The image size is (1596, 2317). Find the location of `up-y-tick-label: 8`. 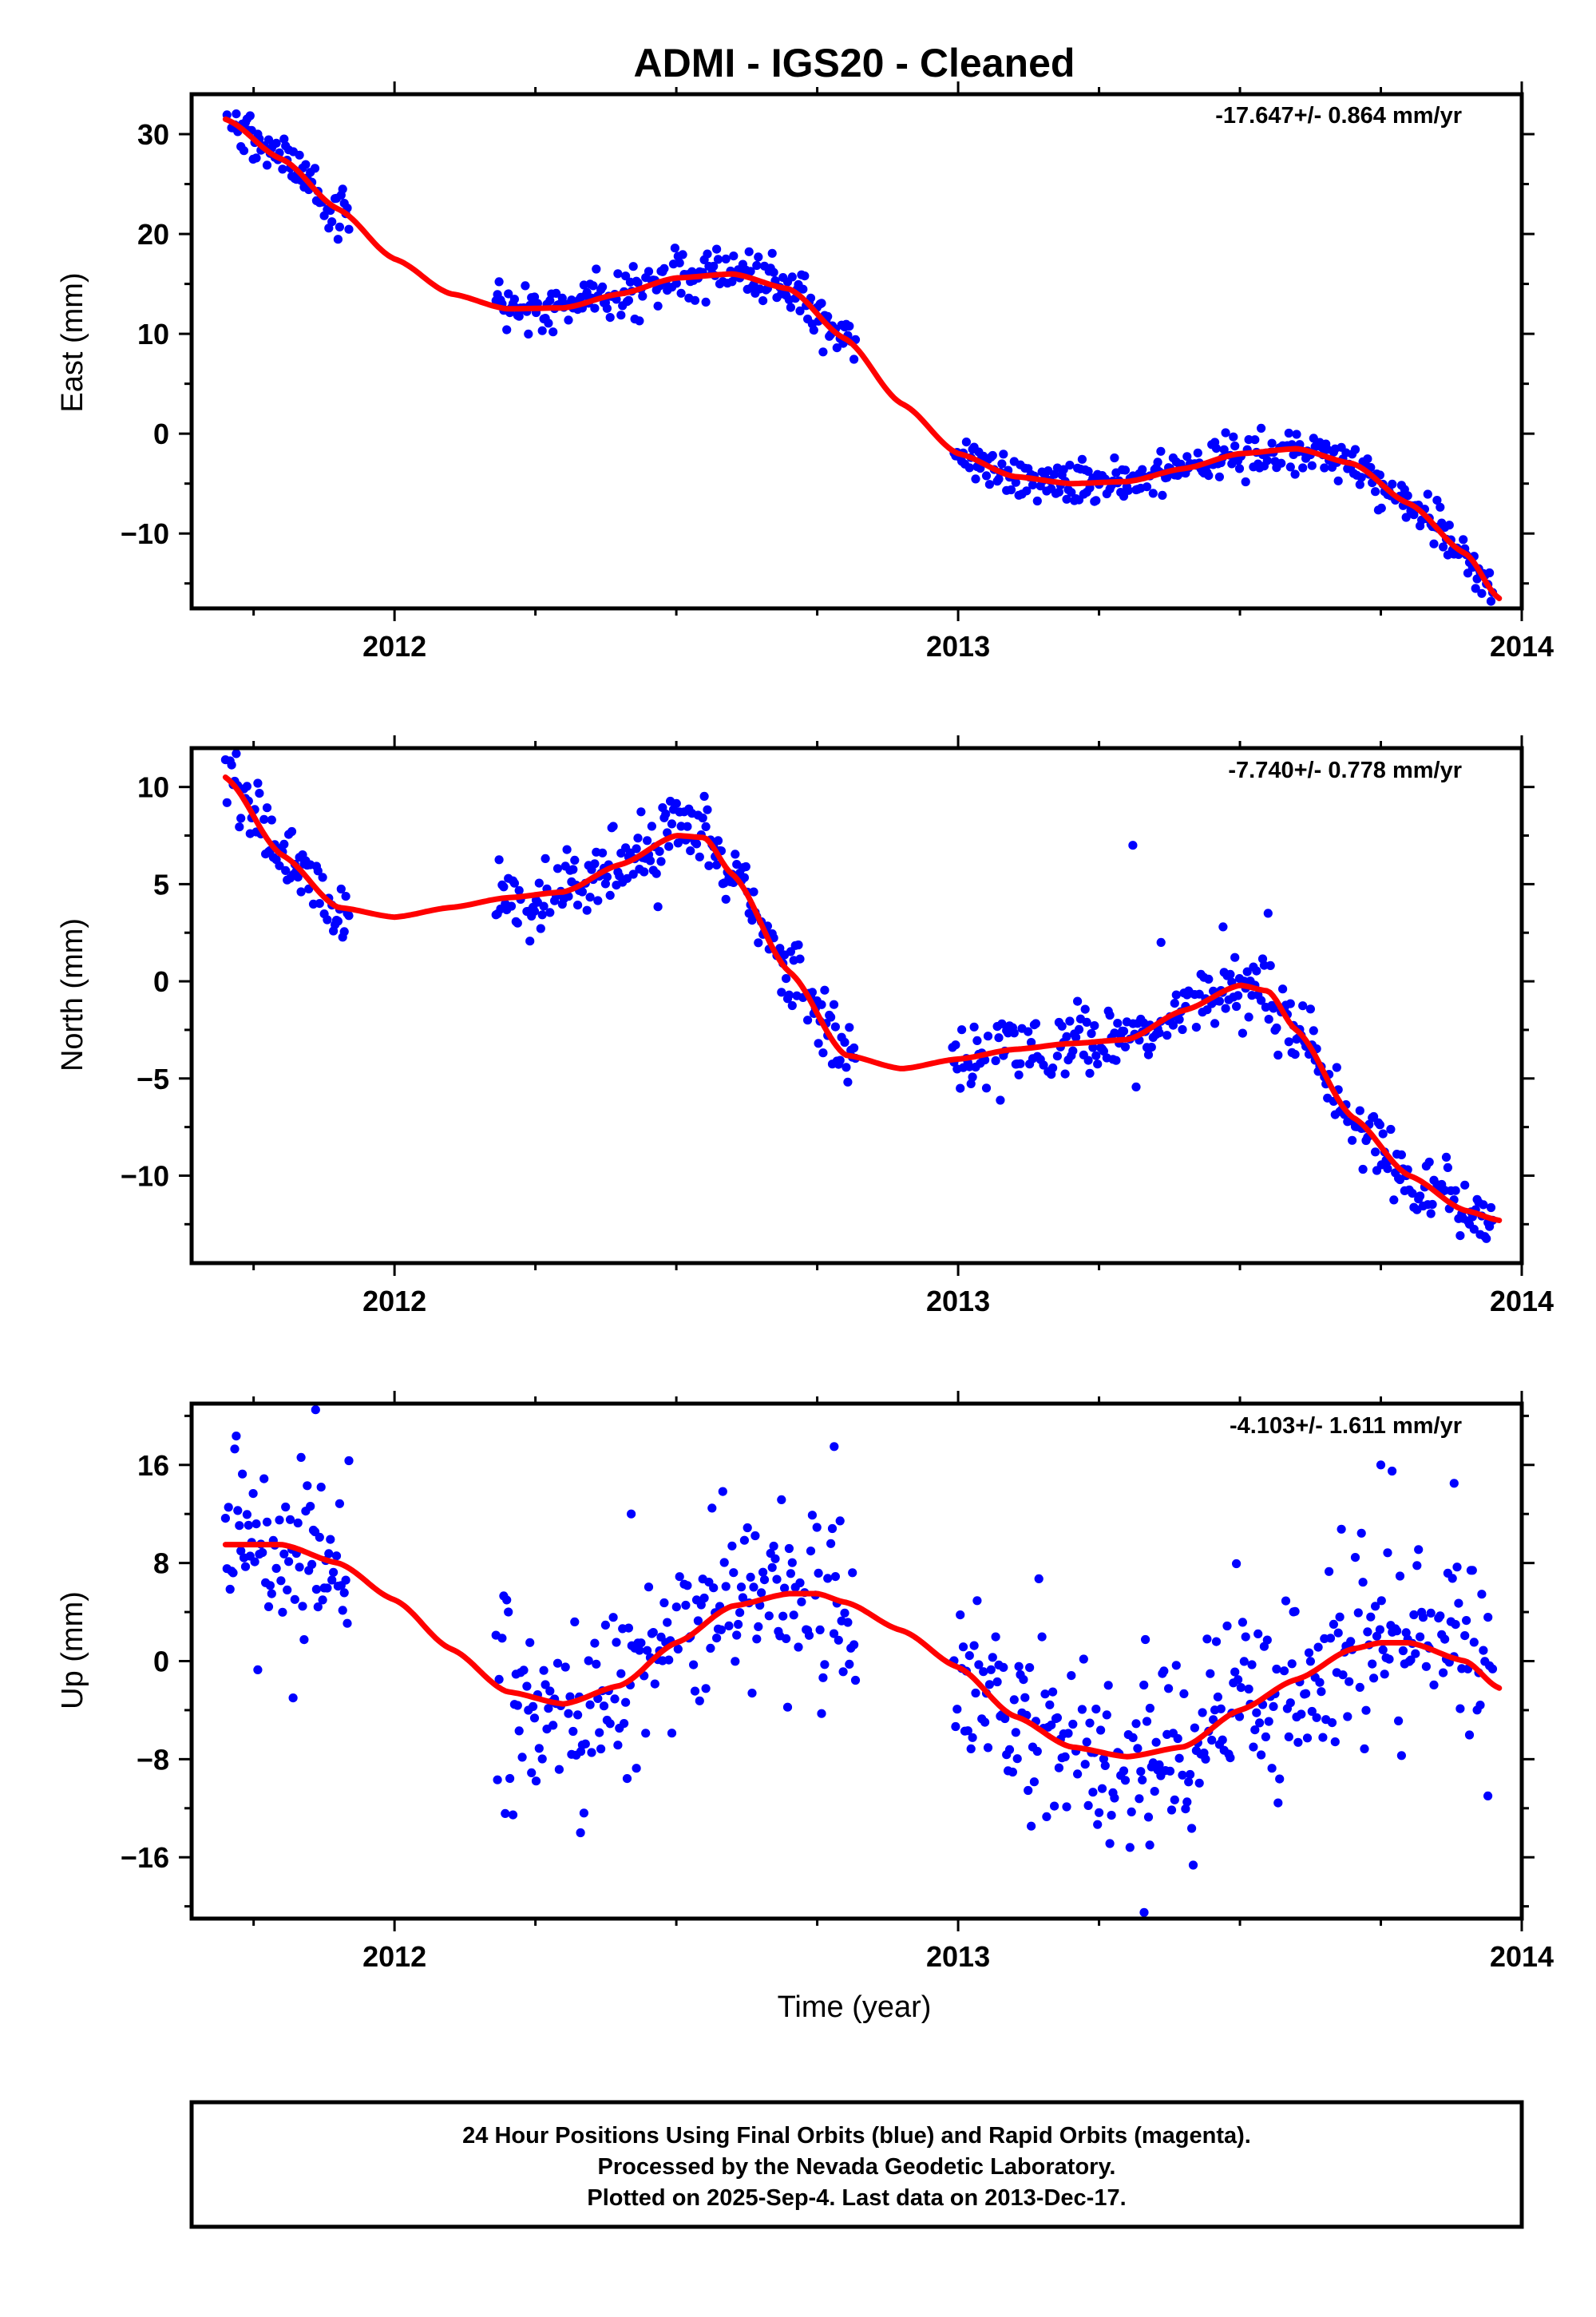

up-y-tick-label: 8 is located at coordinates (161, 1563).